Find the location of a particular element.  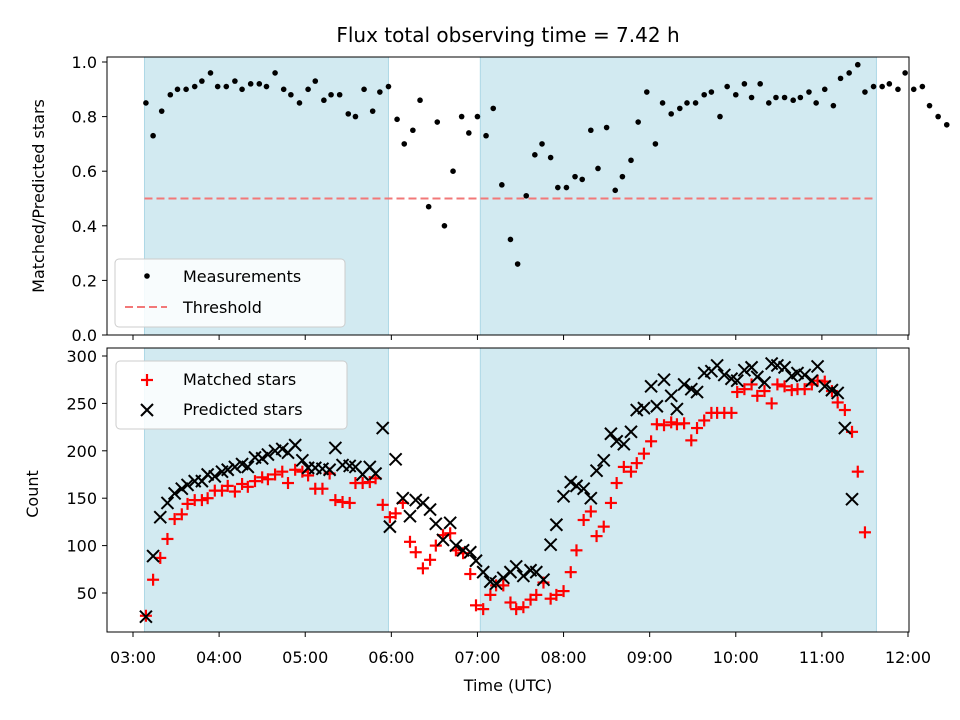

bottom-x-tick-label: 10:00 is located at coordinates (736, 657).